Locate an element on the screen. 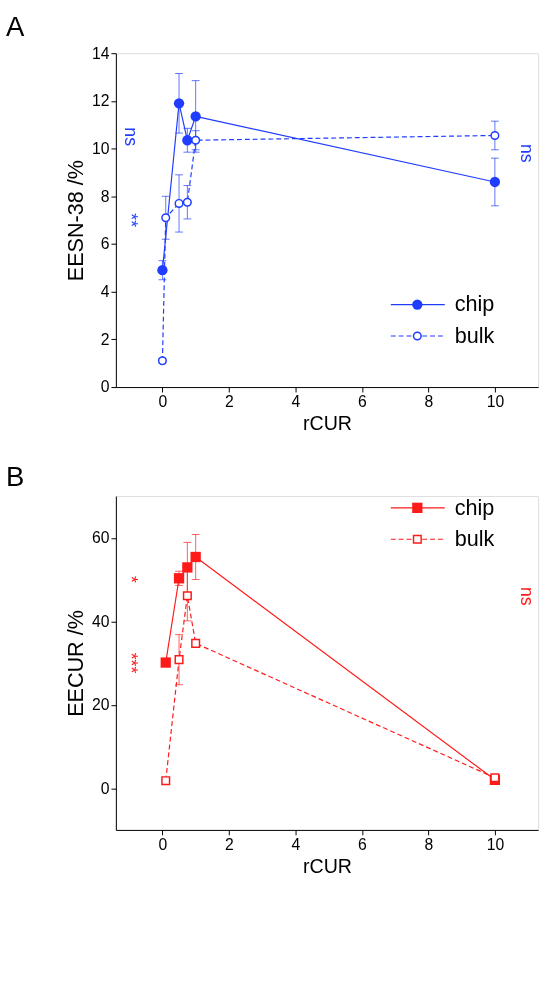  y-tick-label: 6 is located at coordinates (105, 244).